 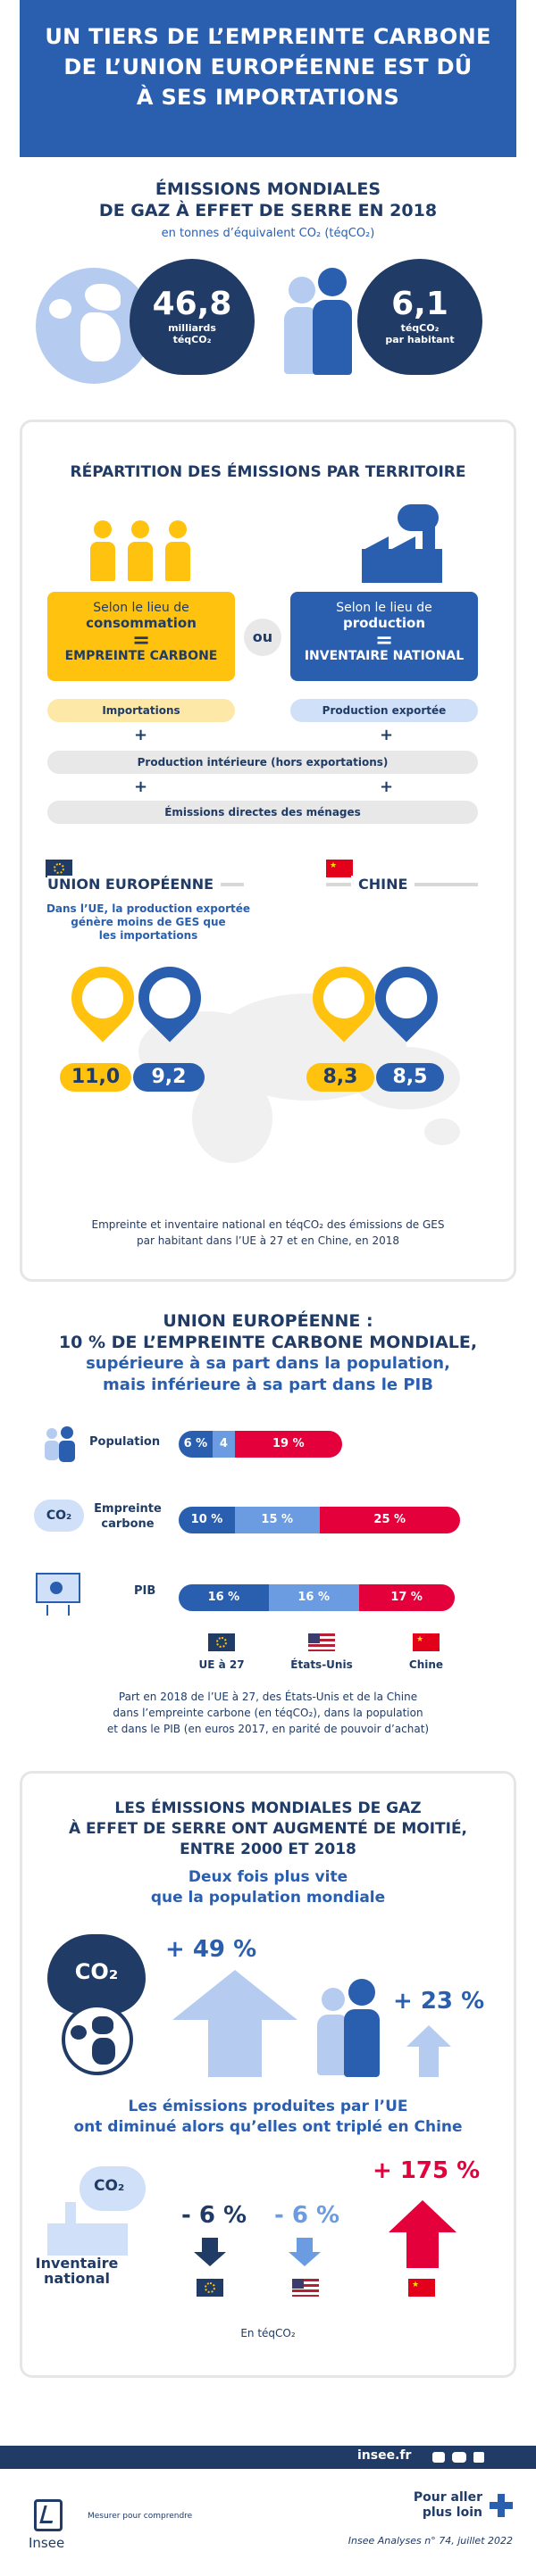 I want to click on population-icon, so click(x=62, y=1444).